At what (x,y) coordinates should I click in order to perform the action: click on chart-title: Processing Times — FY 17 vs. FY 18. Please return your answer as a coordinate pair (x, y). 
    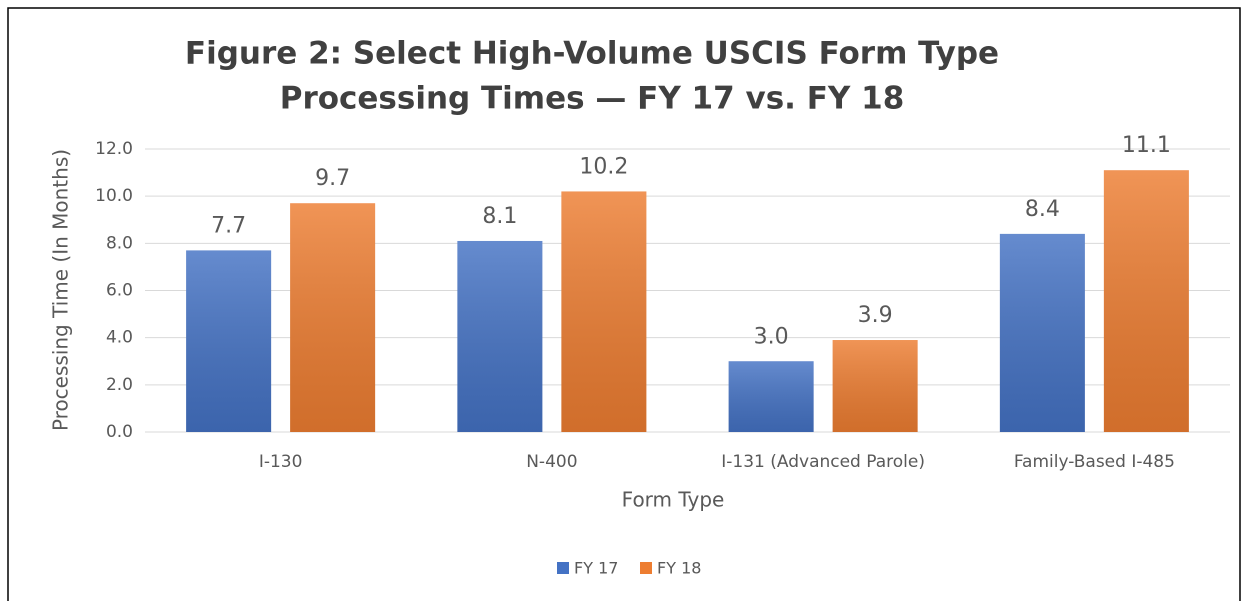
    Looking at the image, I should click on (592, 99).